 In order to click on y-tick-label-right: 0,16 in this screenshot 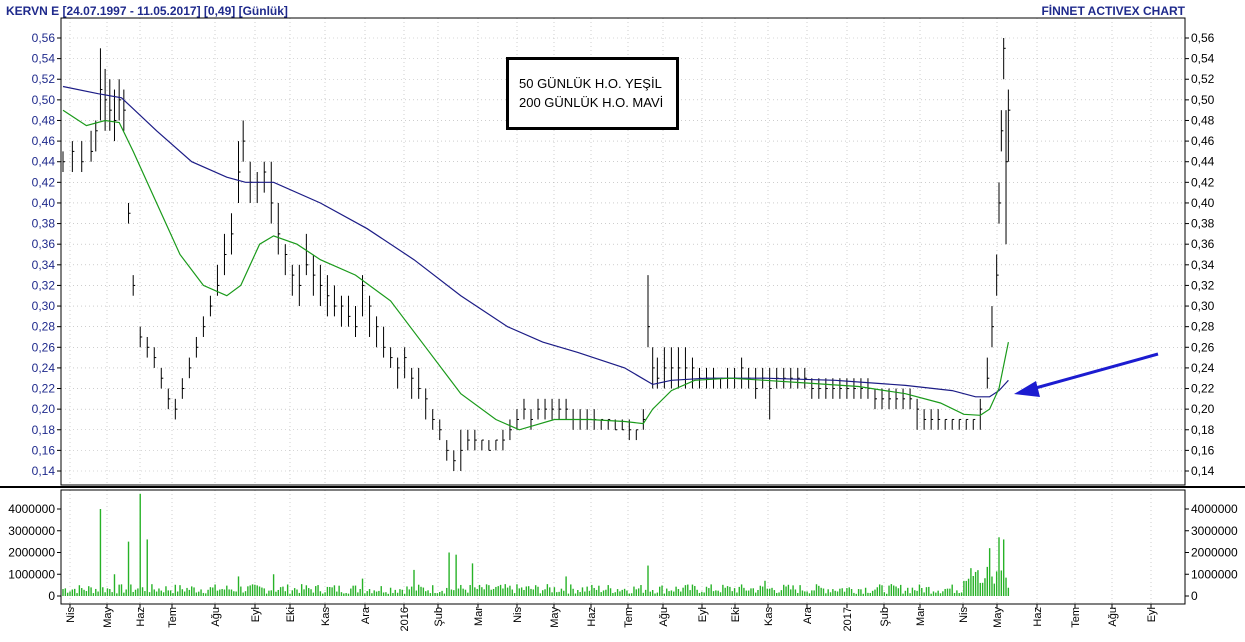, I will do `click(1203, 450)`.